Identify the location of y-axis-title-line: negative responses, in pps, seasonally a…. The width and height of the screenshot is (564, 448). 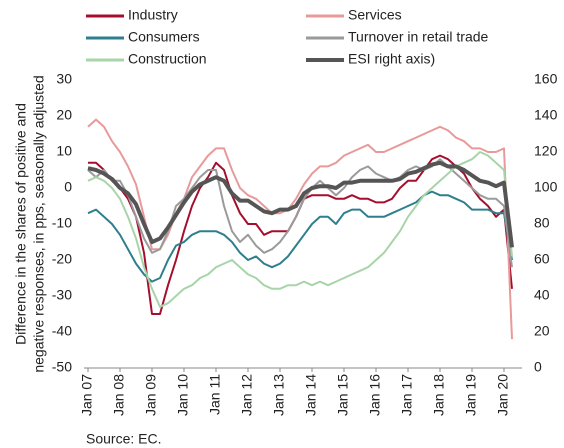
(39, 223).